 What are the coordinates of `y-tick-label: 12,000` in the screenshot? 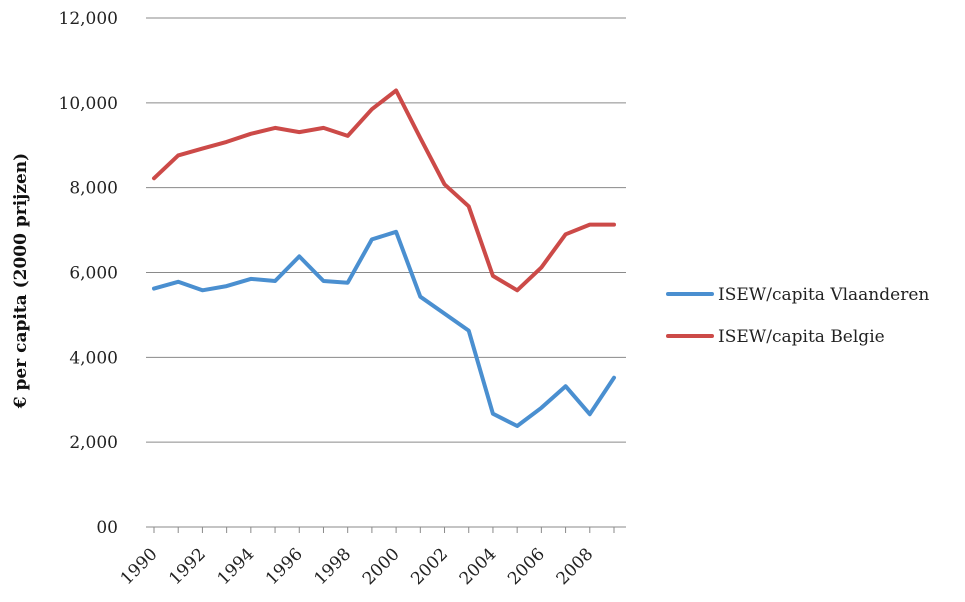 It's located at (88, 19).